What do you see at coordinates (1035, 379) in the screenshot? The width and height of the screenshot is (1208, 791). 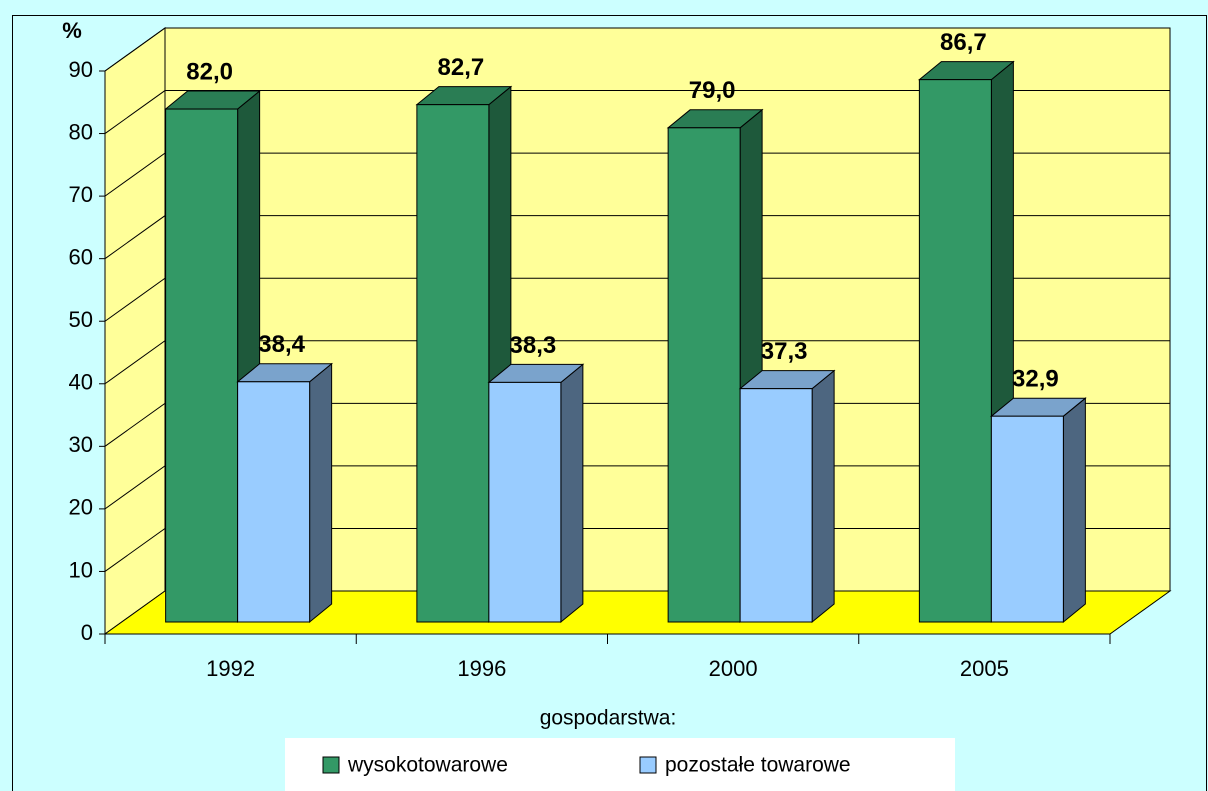 I see `data-label: 32,9` at bounding box center [1035, 379].